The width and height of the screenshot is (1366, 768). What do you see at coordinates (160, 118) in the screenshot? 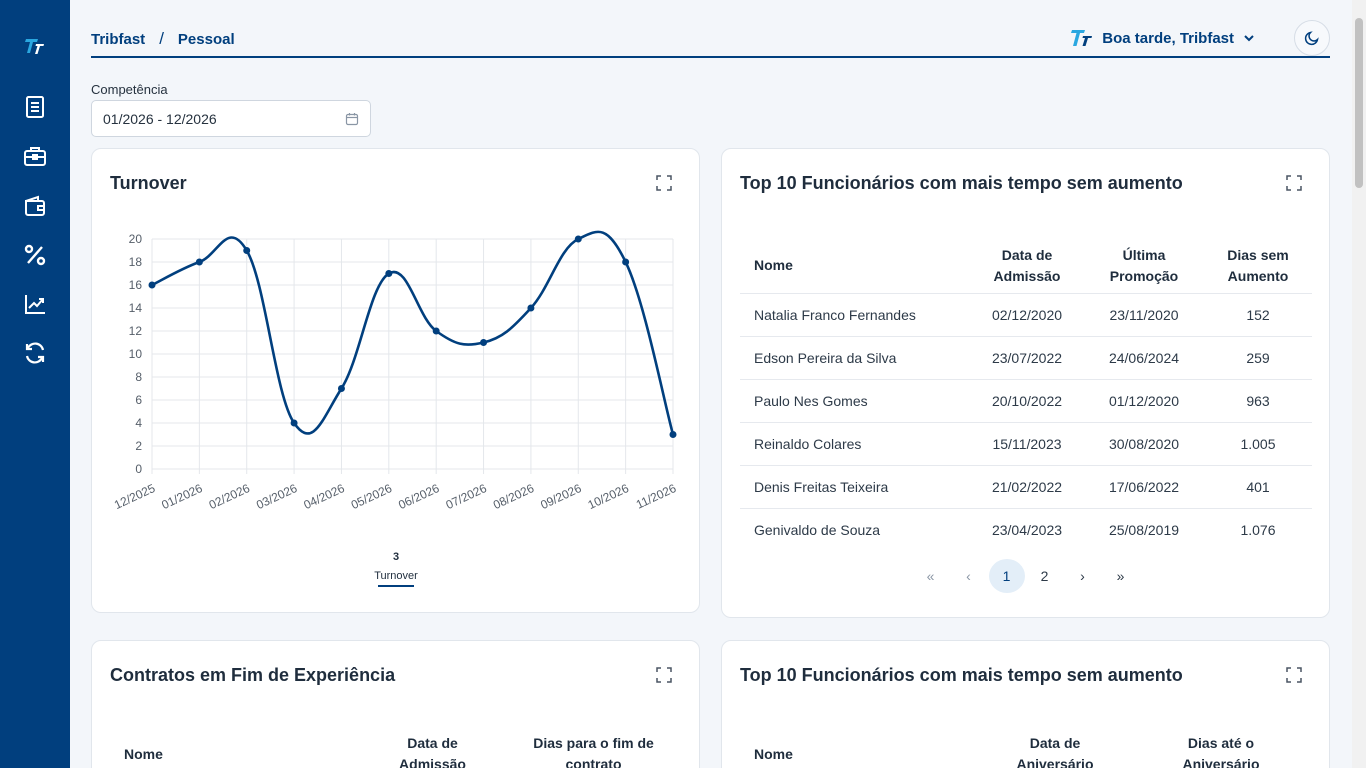
I see `date-range-value: 01/2026 - 12/2026` at bounding box center [160, 118].